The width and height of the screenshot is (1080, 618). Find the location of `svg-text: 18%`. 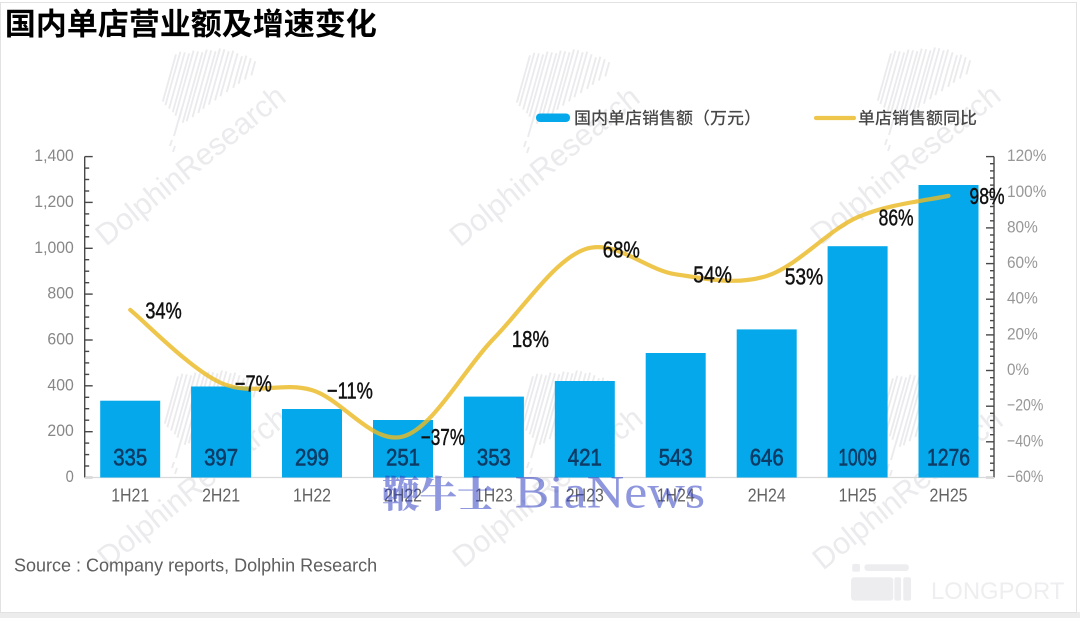

svg-text: 18% is located at coordinates (530, 339).